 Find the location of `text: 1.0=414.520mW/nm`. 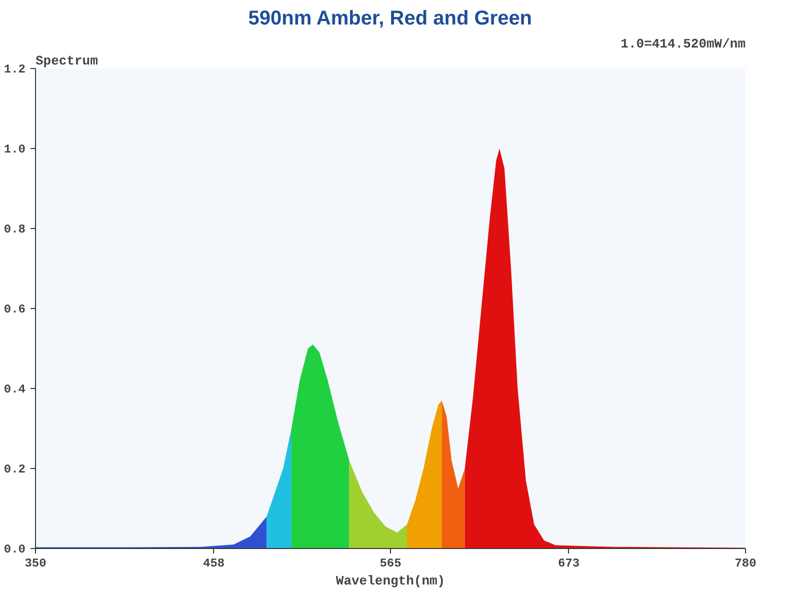

text: 1.0=414.520mW/nm is located at coordinates (683, 44).